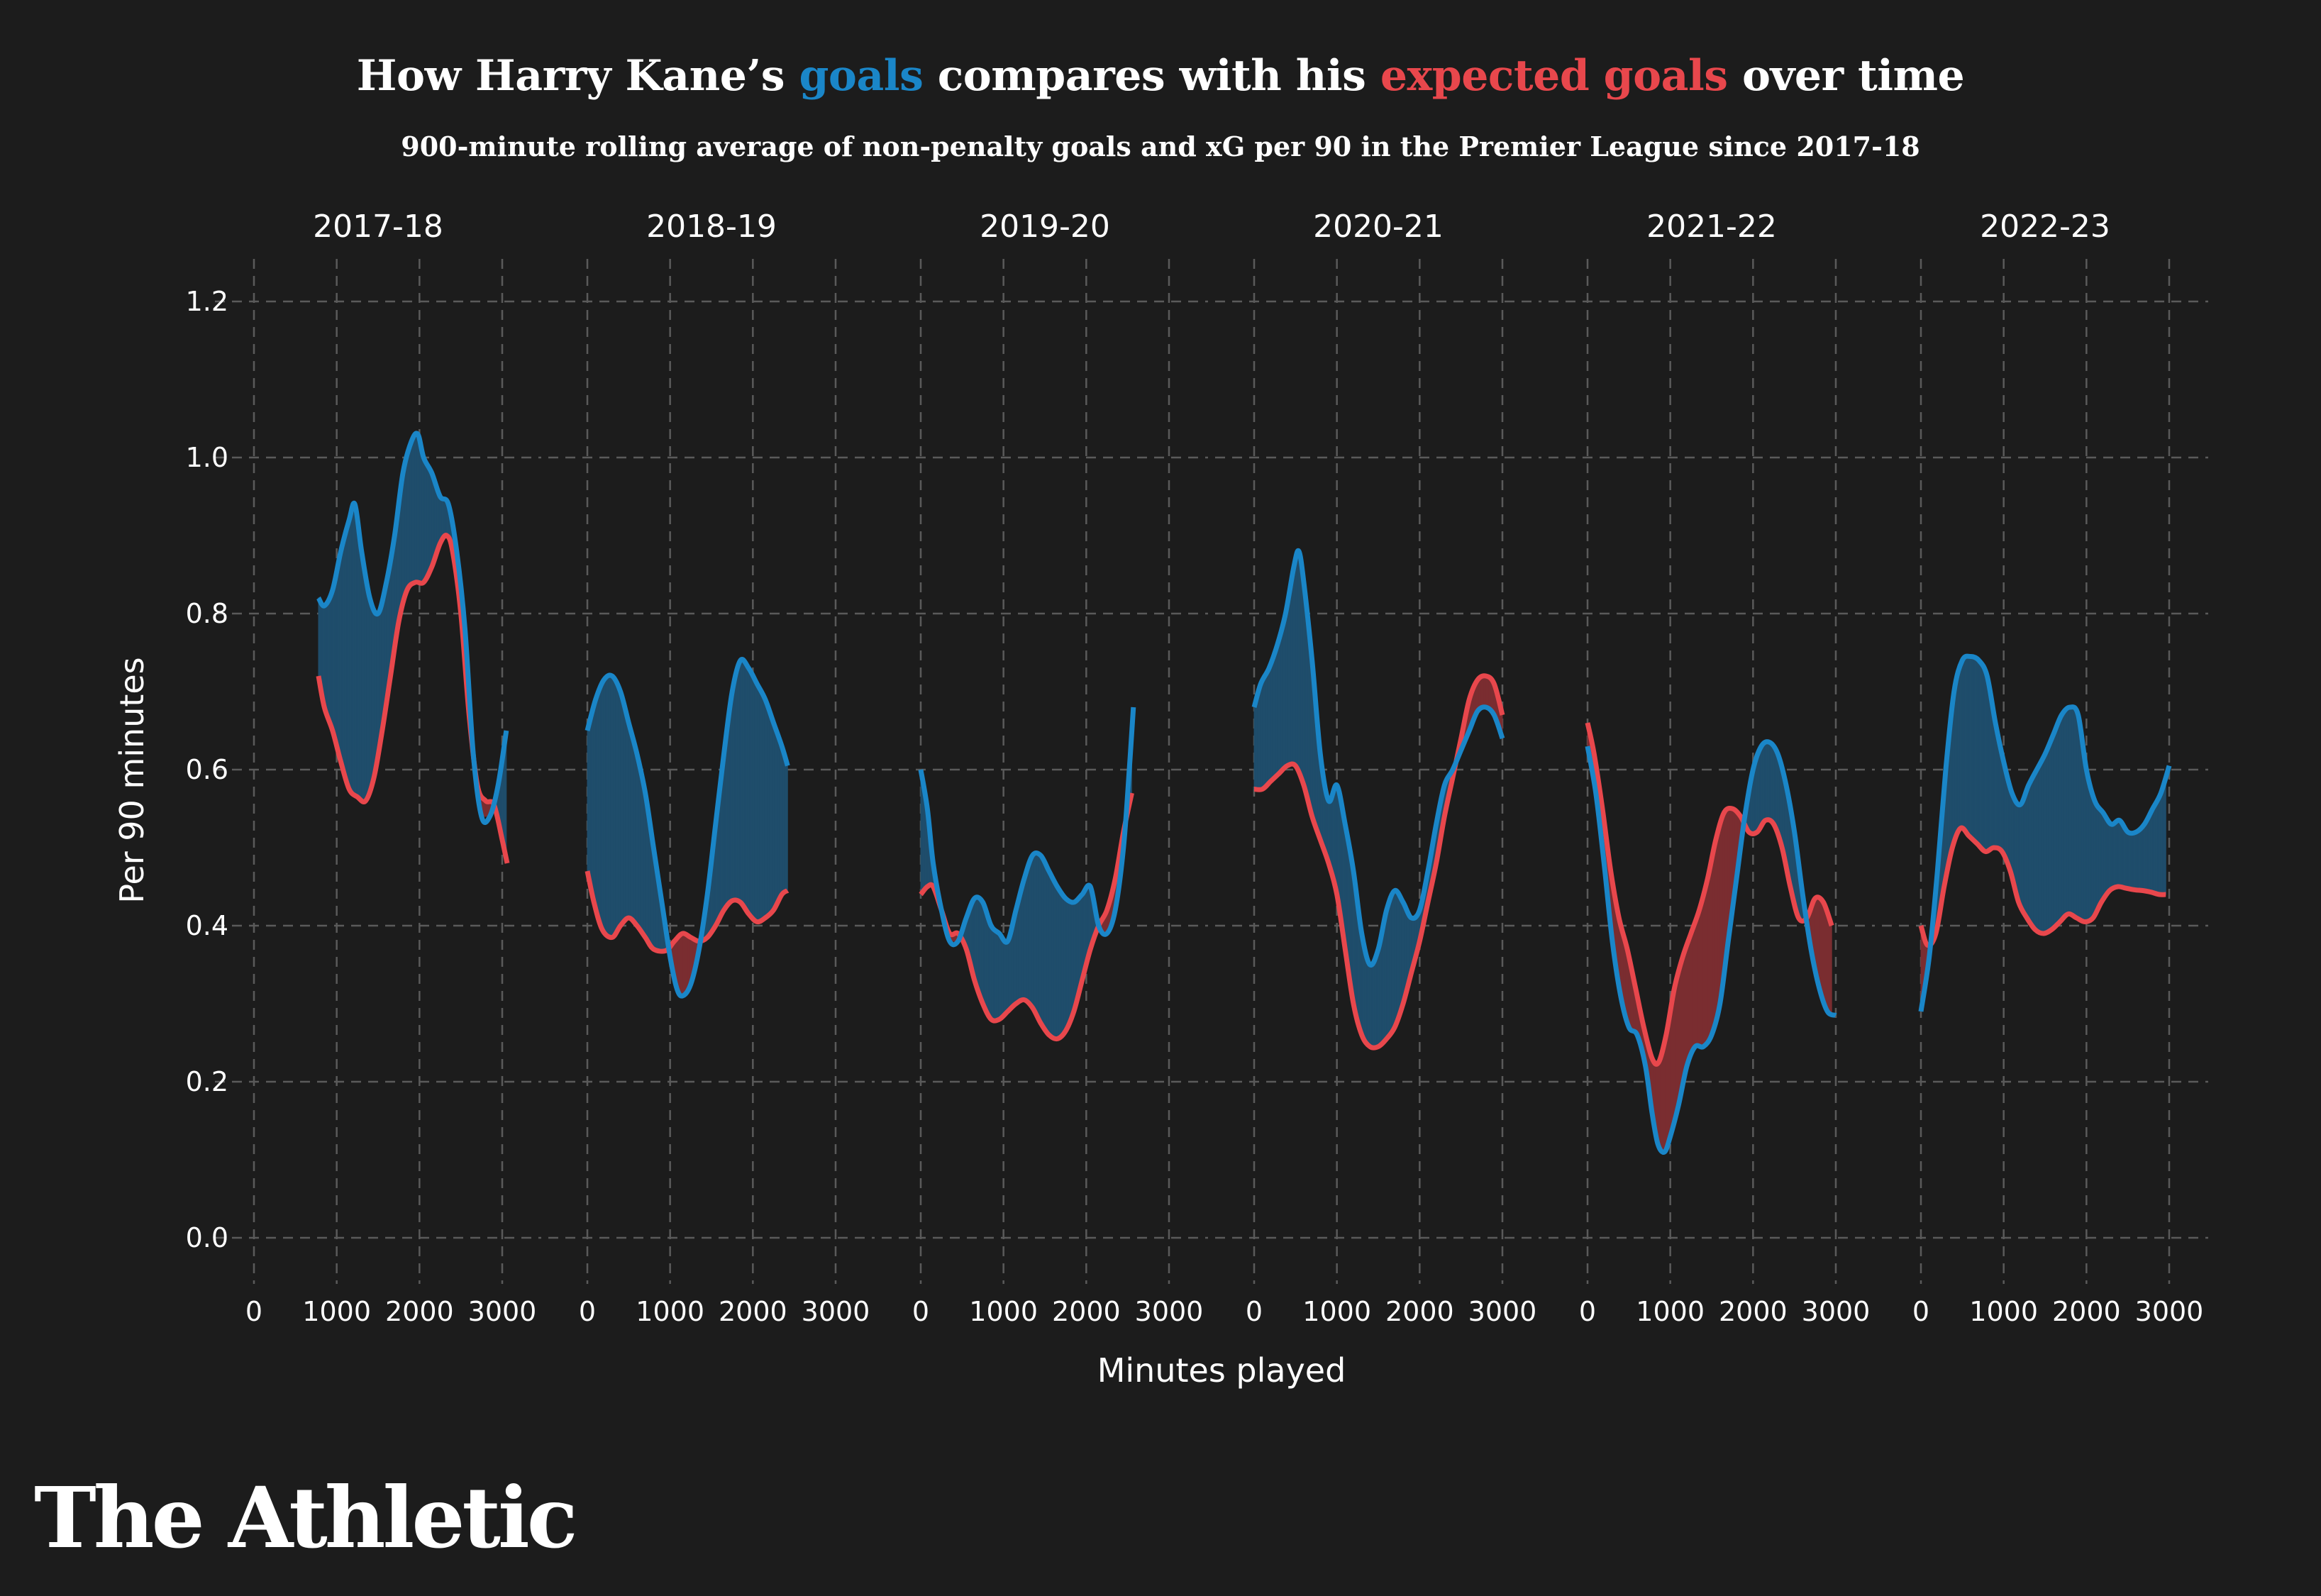  I want to click on title-part: over time, so click(1846, 76).